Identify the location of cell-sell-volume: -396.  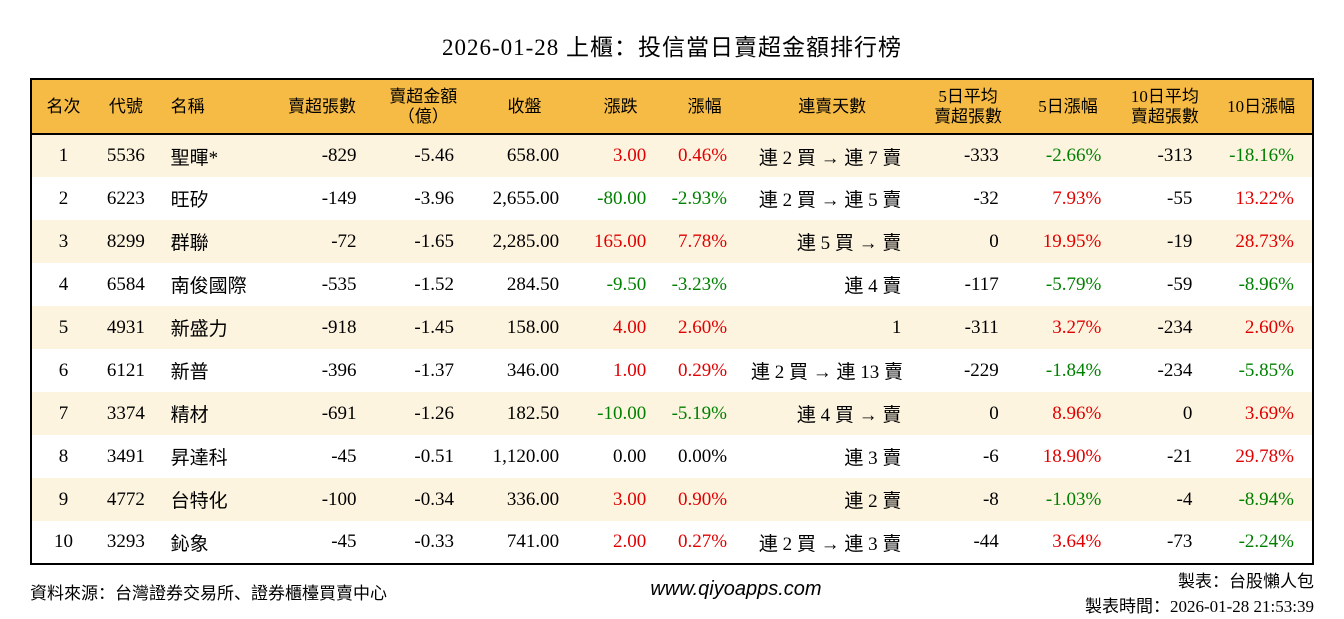
(339, 370).